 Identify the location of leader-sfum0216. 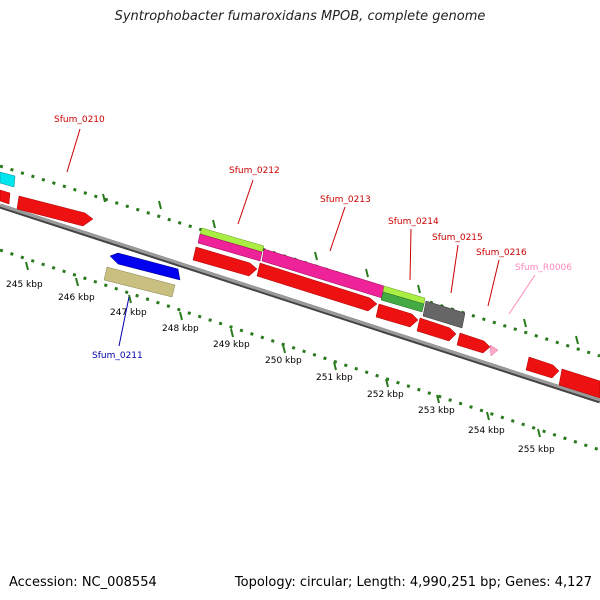
(493, 283).